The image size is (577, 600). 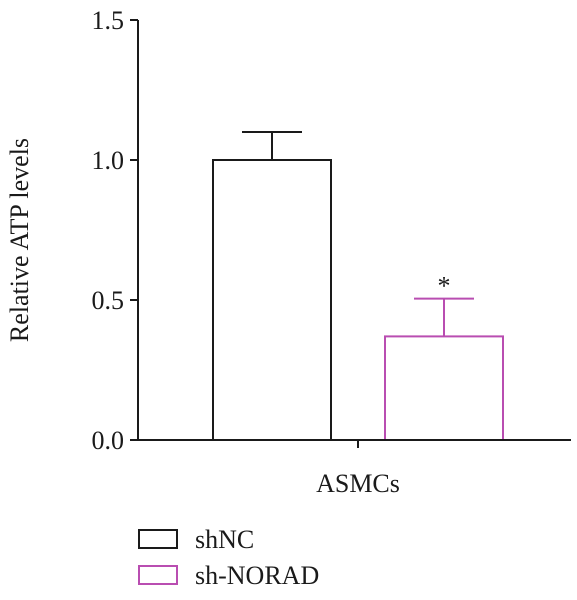 I want to click on x-category-label: ASMCs, so click(x=358, y=483).